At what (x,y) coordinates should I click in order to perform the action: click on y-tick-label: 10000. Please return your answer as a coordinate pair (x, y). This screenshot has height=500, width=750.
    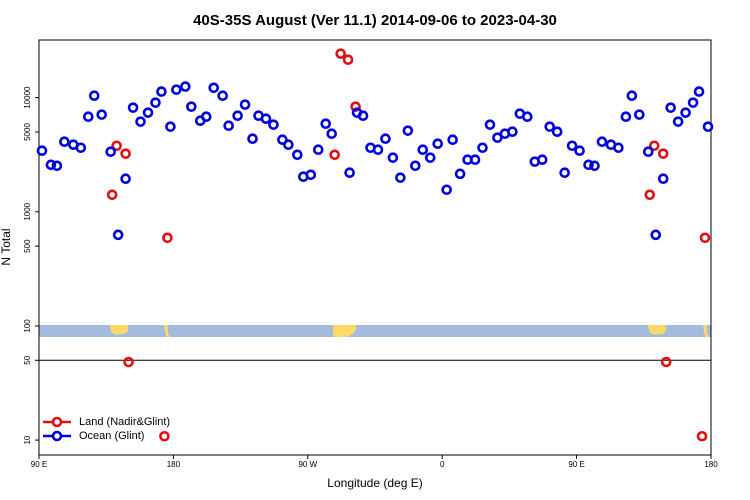
    Looking at the image, I should click on (27, 97).